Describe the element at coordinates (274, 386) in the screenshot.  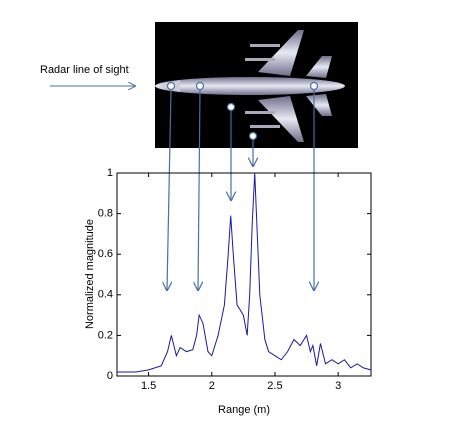
I see `x-tick-label: 2.5` at that location.